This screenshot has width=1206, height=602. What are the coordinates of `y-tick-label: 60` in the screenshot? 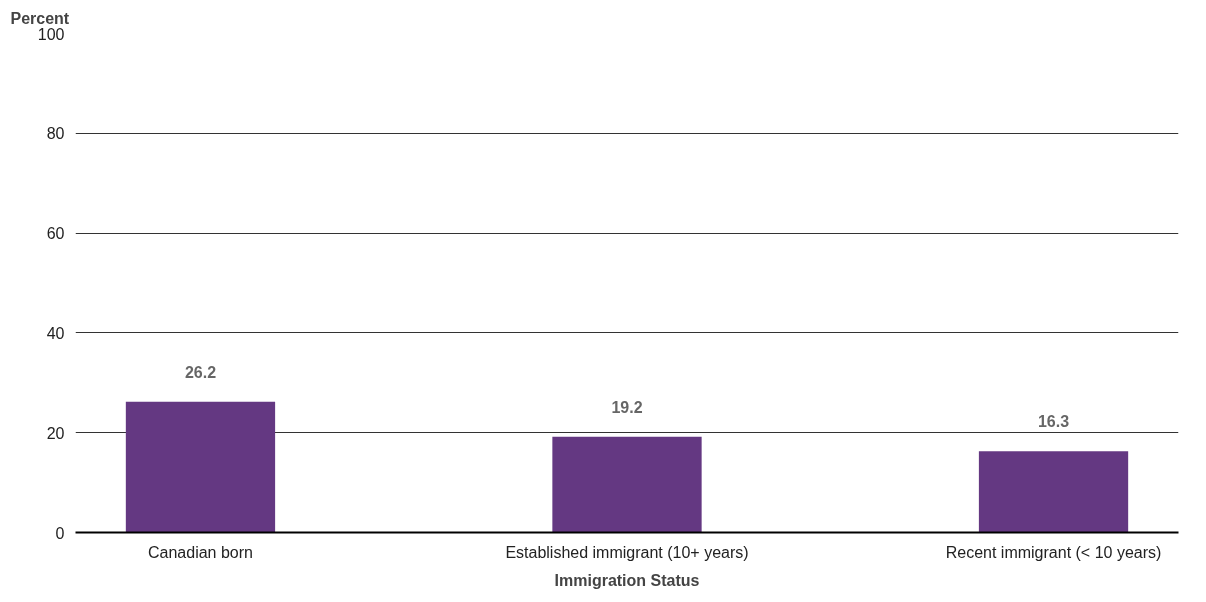 It's located at (55, 234).